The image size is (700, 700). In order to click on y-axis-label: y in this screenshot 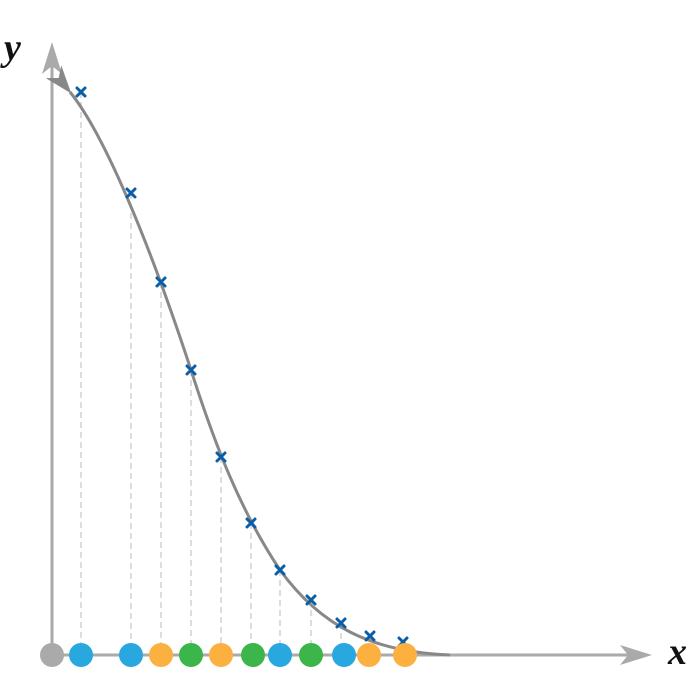, I will do `click(10, 48)`.